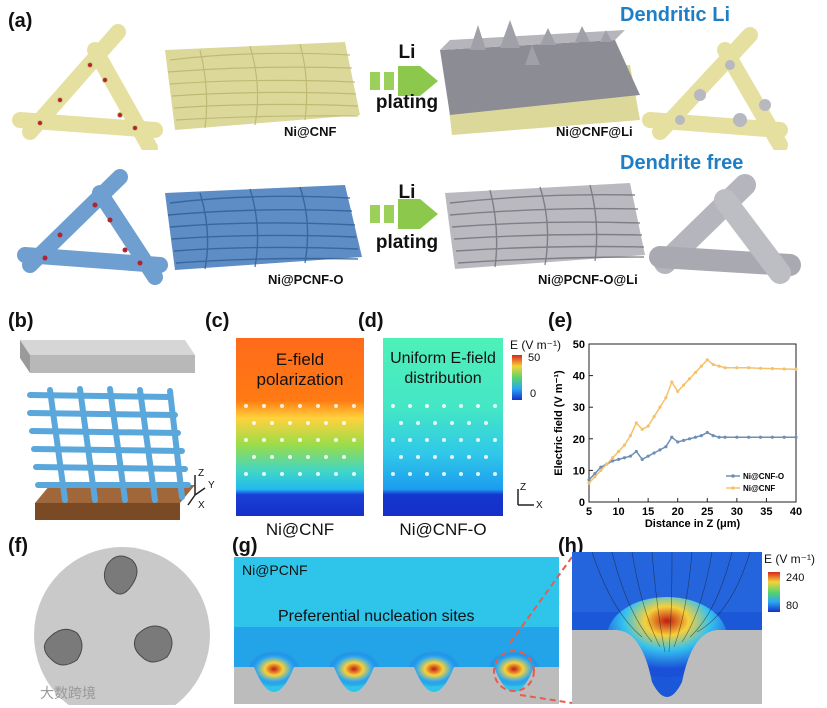 The image size is (827, 708). What do you see at coordinates (300, 379) in the screenshot?
I see `panel-c-inner-text-2: polarization` at bounding box center [300, 379].